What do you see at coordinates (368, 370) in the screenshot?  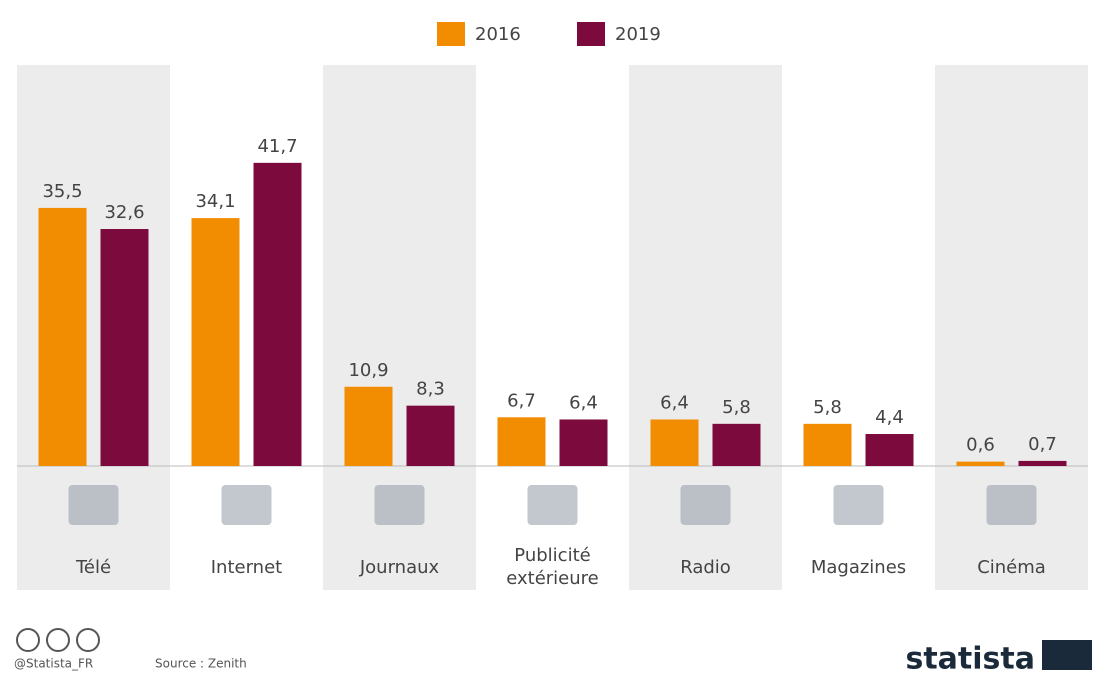 I see `value-label: 10,9` at bounding box center [368, 370].